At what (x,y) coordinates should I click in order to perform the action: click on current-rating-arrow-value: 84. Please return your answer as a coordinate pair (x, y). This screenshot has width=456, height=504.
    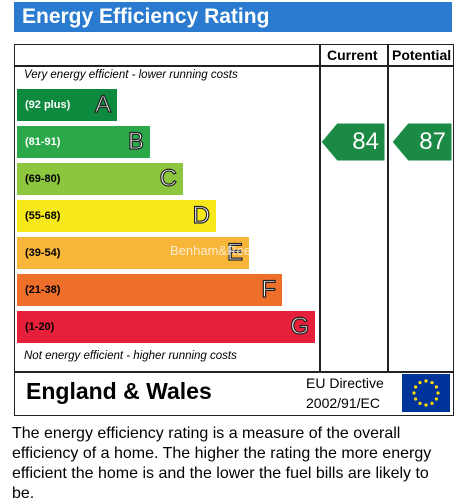
    Looking at the image, I should click on (365, 141).